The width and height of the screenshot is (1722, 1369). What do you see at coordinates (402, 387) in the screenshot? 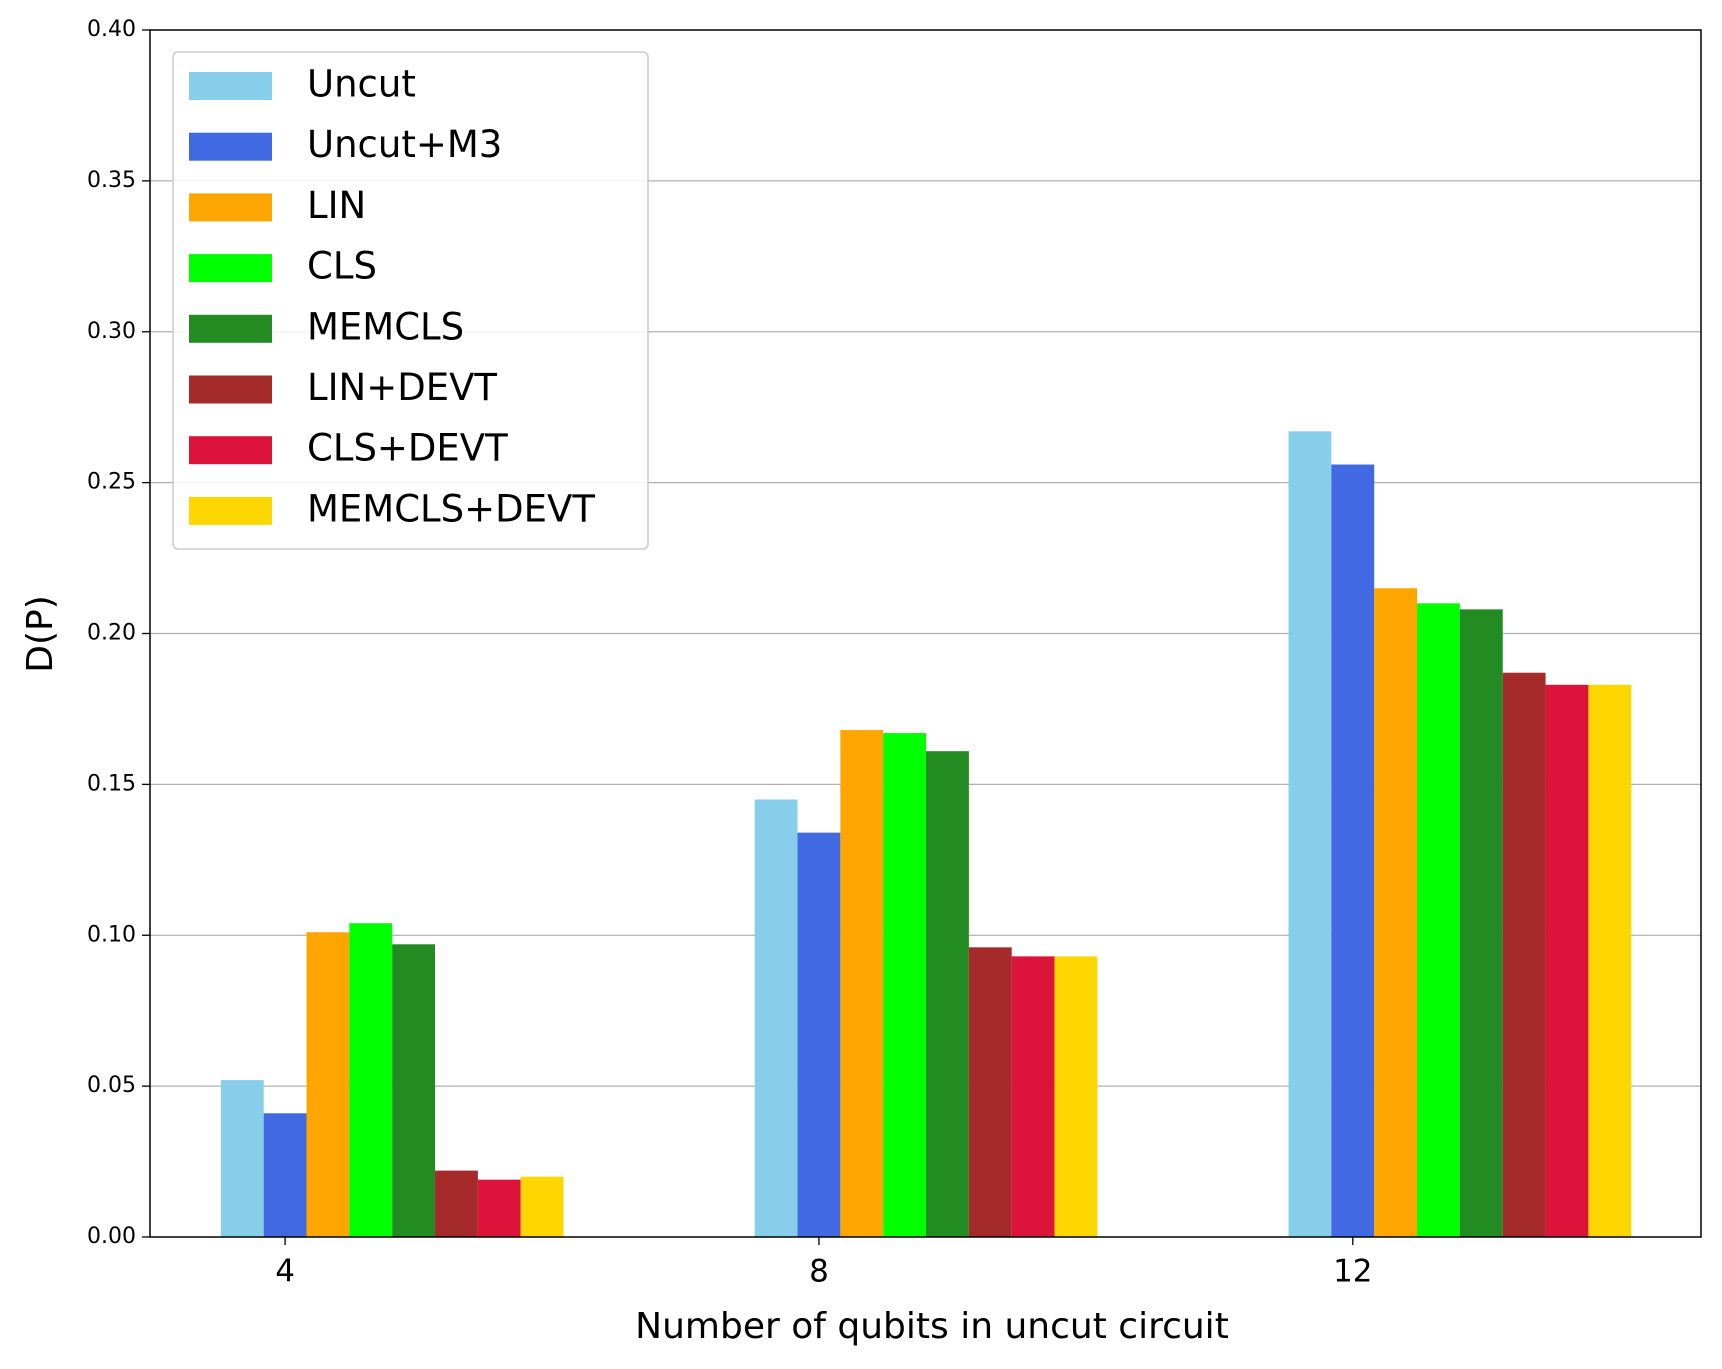
I see `legend-label: LIN+DEVT` at bounding box center [402, 387].